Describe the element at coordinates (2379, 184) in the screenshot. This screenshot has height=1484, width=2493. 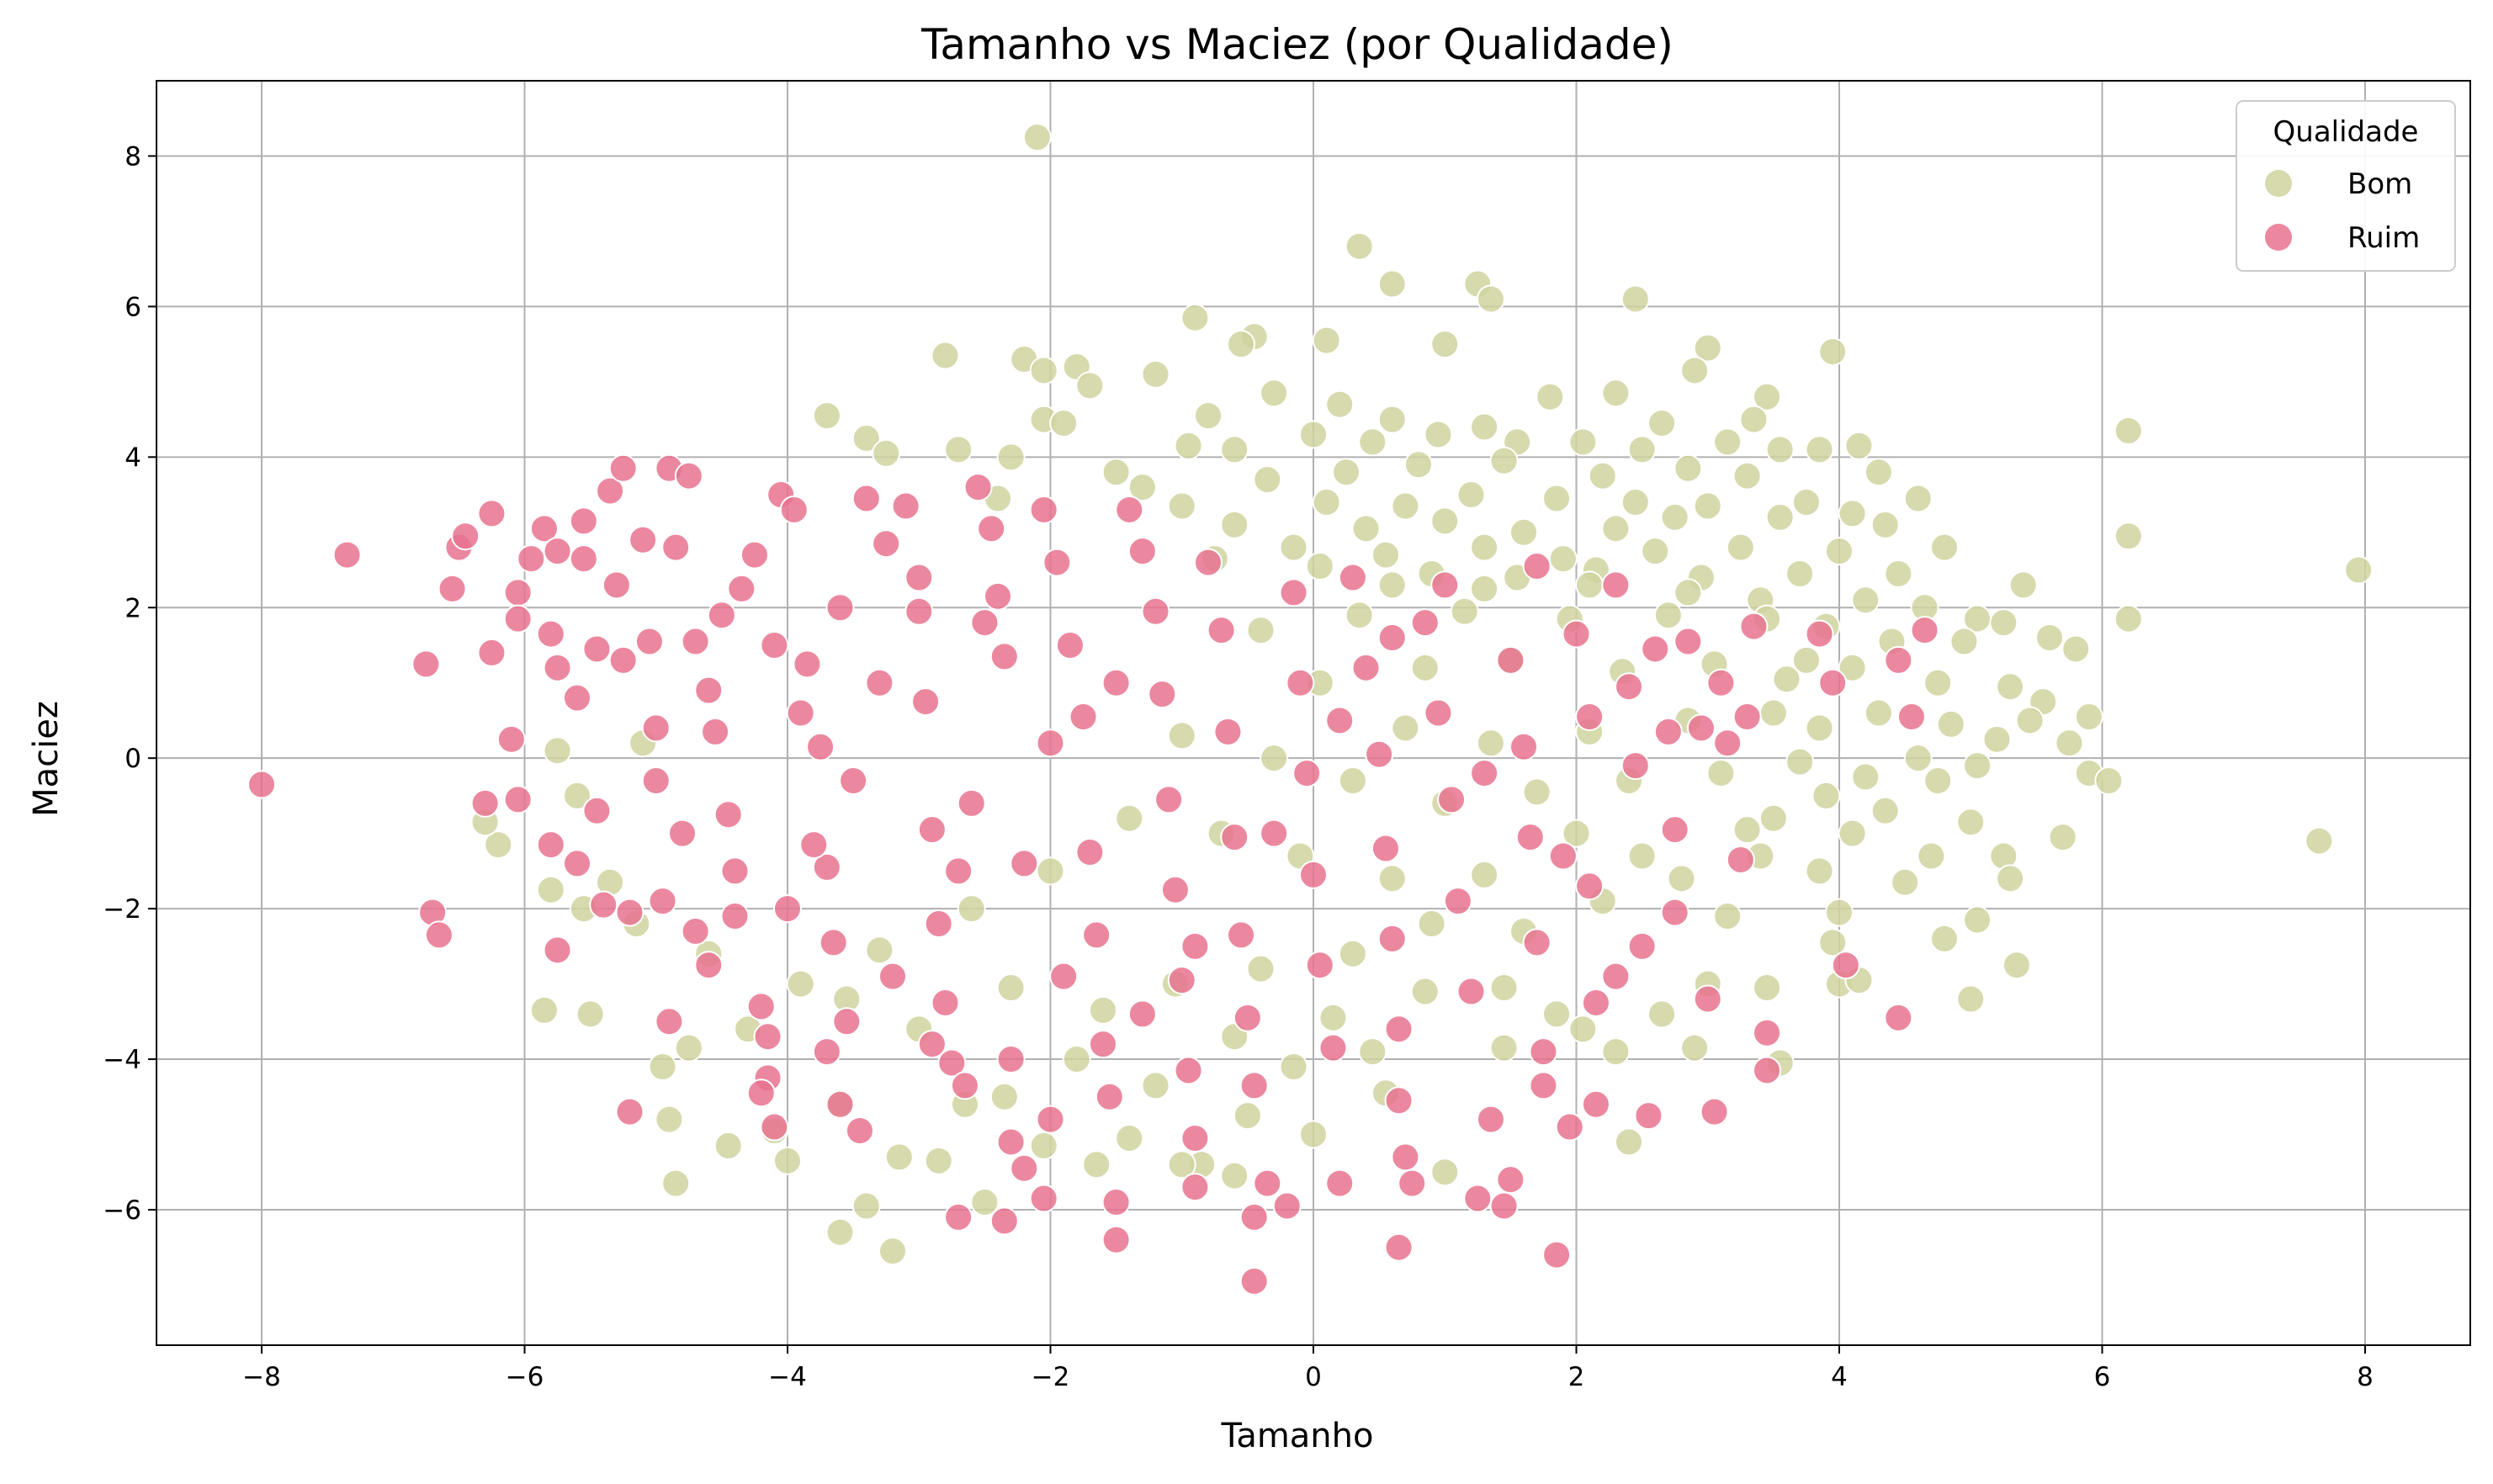
I see `legend-label-bom: Bom` at that location.